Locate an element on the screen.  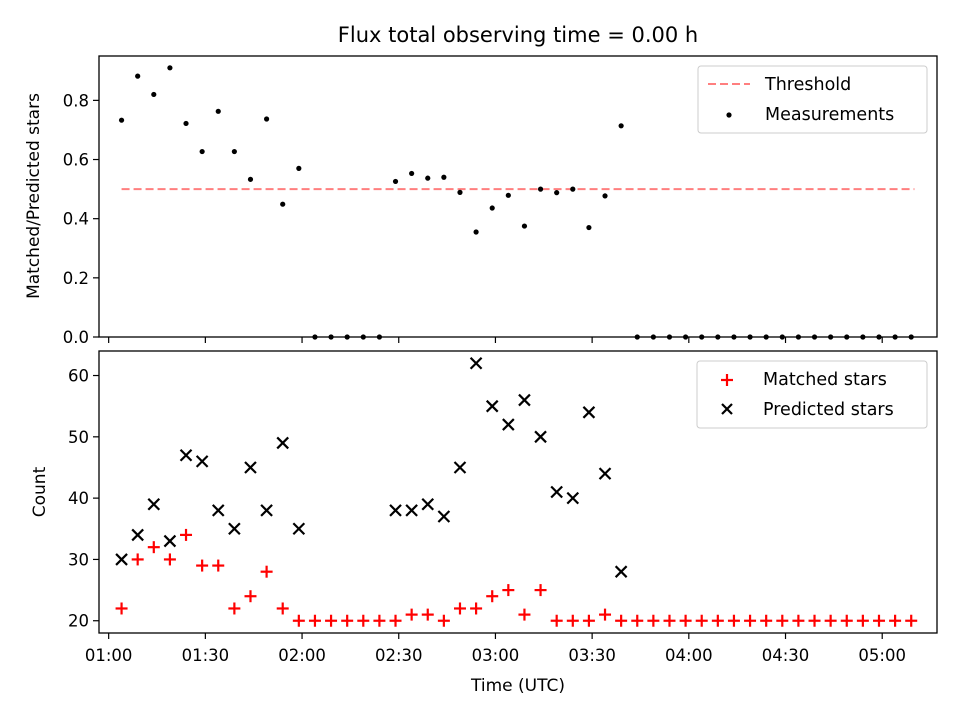
bottom-y-axis: 20 30 40 50 60 is located at coordinates (83, 499).